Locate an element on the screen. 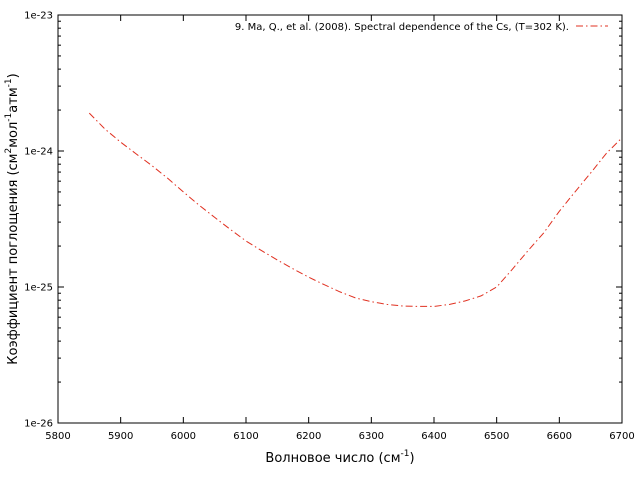 The width and height of the screenshot is (640, 480). x-axis-title-main: Волновое число (см is located at coordinates (332, 458).